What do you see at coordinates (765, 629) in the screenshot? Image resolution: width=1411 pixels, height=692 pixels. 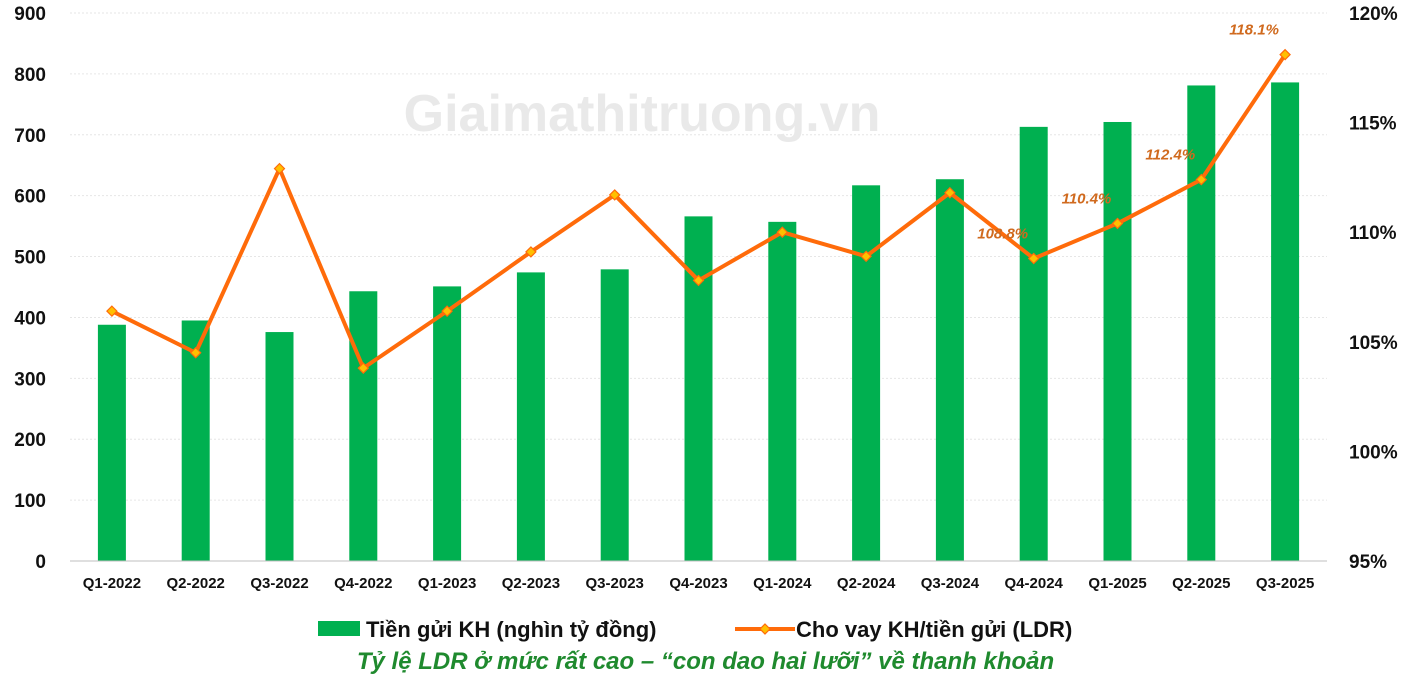 I see `legend-swatch-ldr-marker` at bounding box center [765, 629].